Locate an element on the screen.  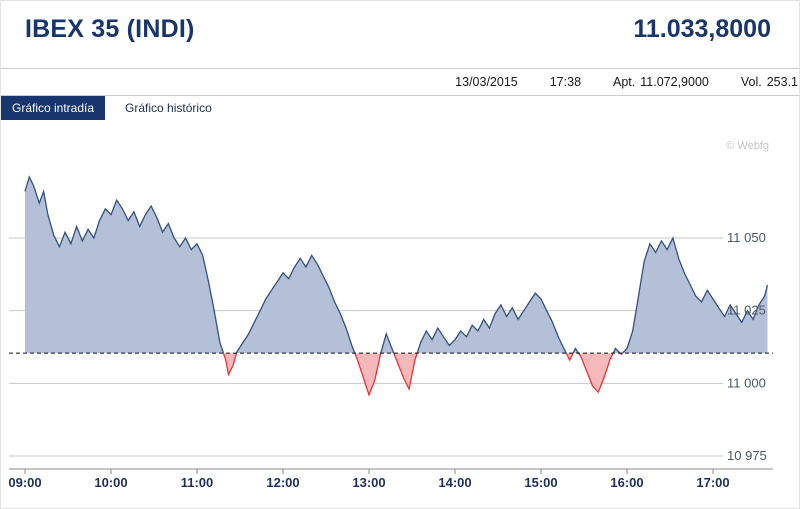
instrument-title: IBEX 35 (INDI) is located at coordinates (110, 29).